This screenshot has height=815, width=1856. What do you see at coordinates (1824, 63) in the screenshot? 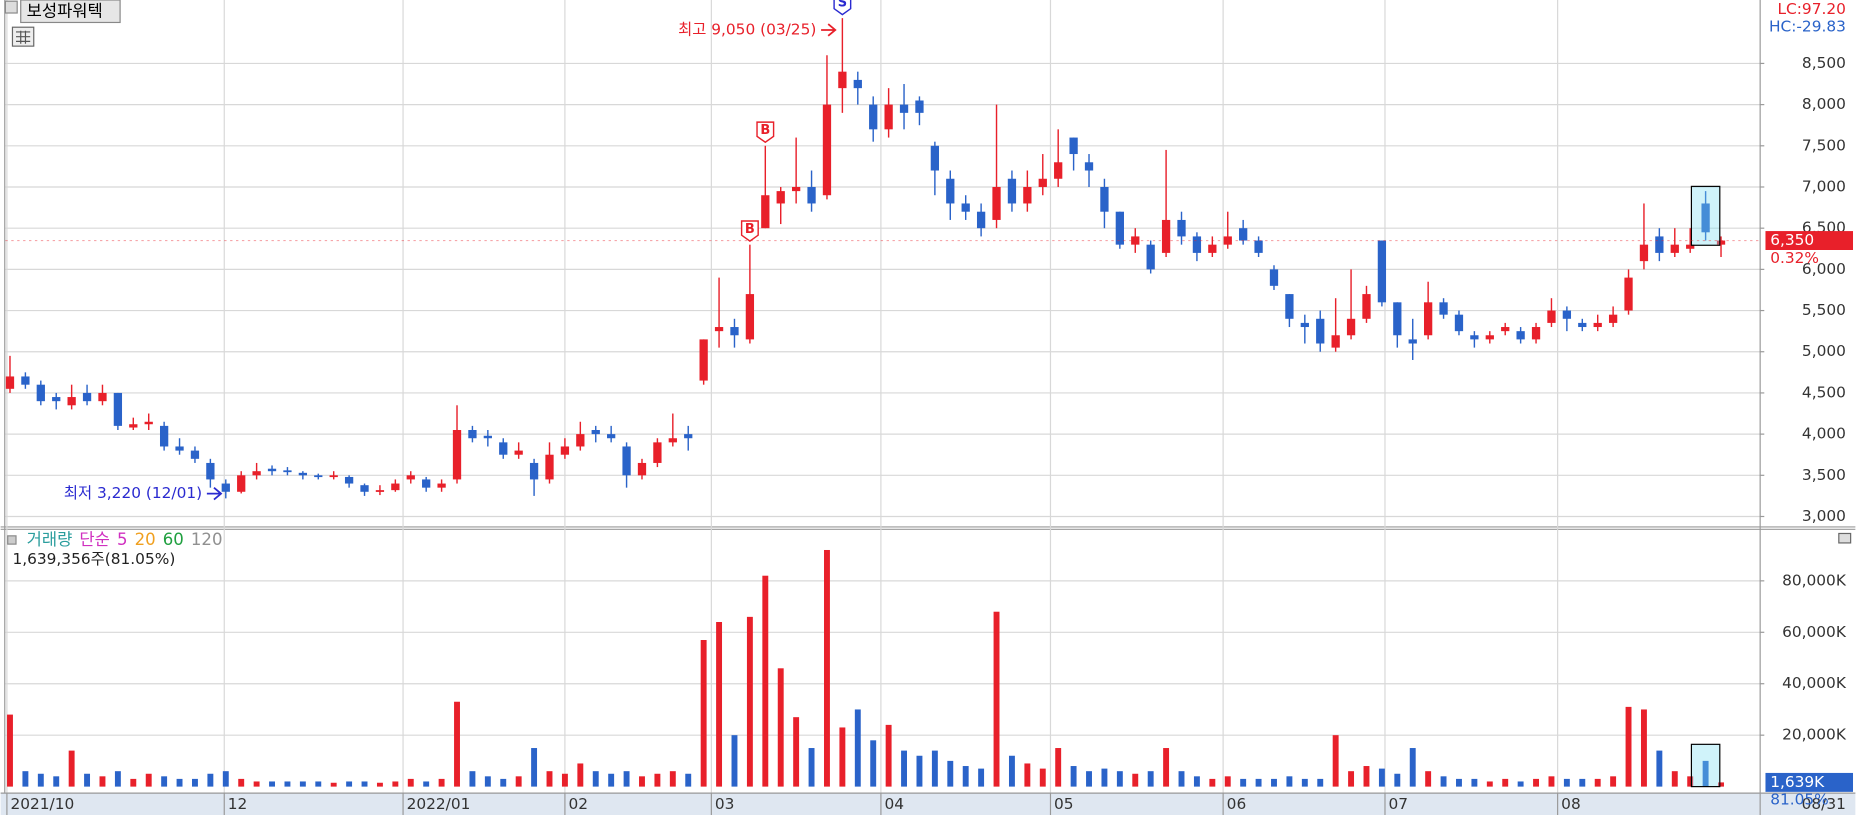
I see `y-tick-label: 8,500` at bounding box center [1824, 63].